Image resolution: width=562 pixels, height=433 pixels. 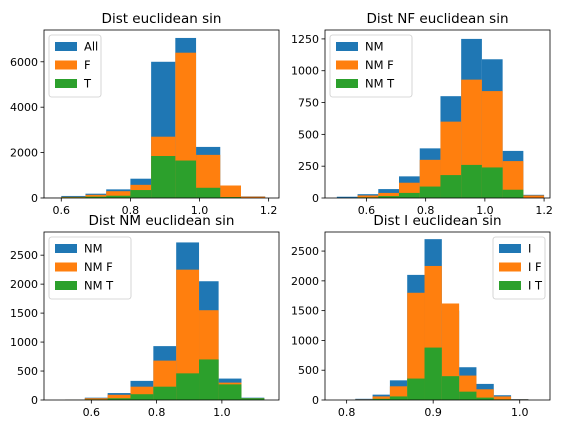 What do you see at coordinates (380, 84) in the screenshot?
I see `legend-label: NM T` at bounding box center [380, 84].